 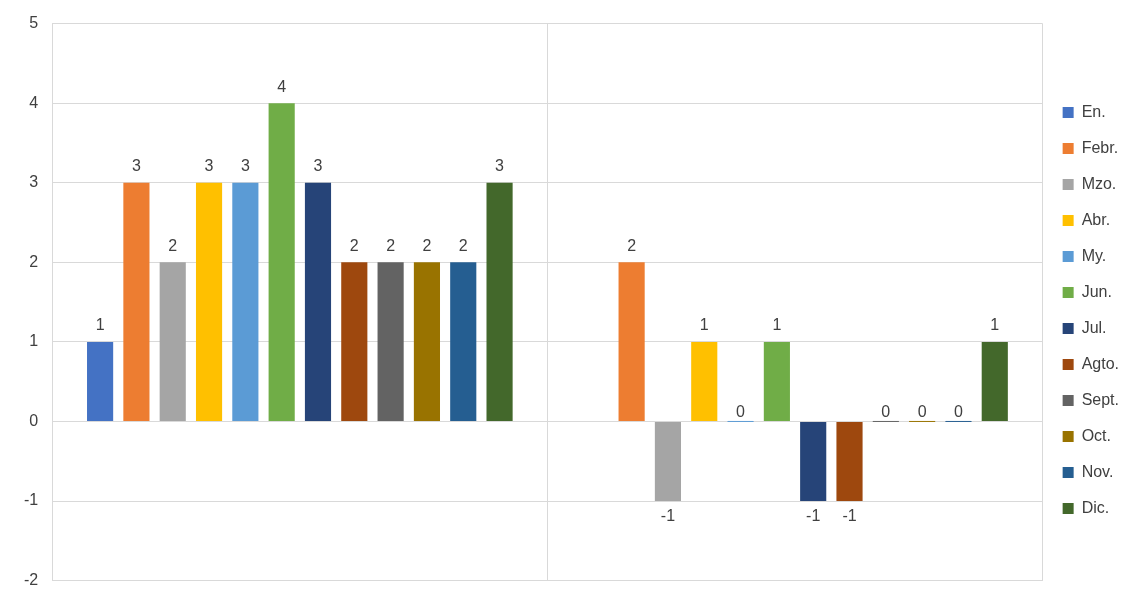 I want to click on legend-label: Sept., so click(x=1100, y=399).